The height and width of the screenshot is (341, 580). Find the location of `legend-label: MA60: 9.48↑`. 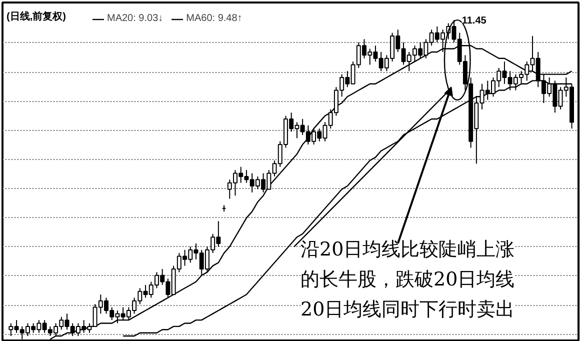

legend-label: MA60: 9.48↑ is located at coordinates (214, 18).